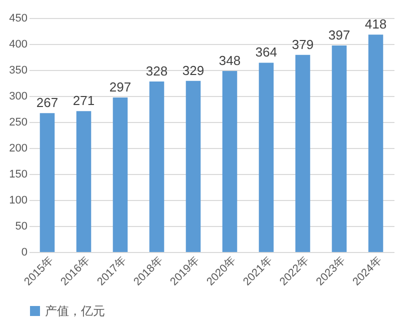 Image resolution: width=408 pixels, height=325 pixels. Describe the element at coordinates (266, 52) in the screenshot. I see `data-label: 364` at that location.